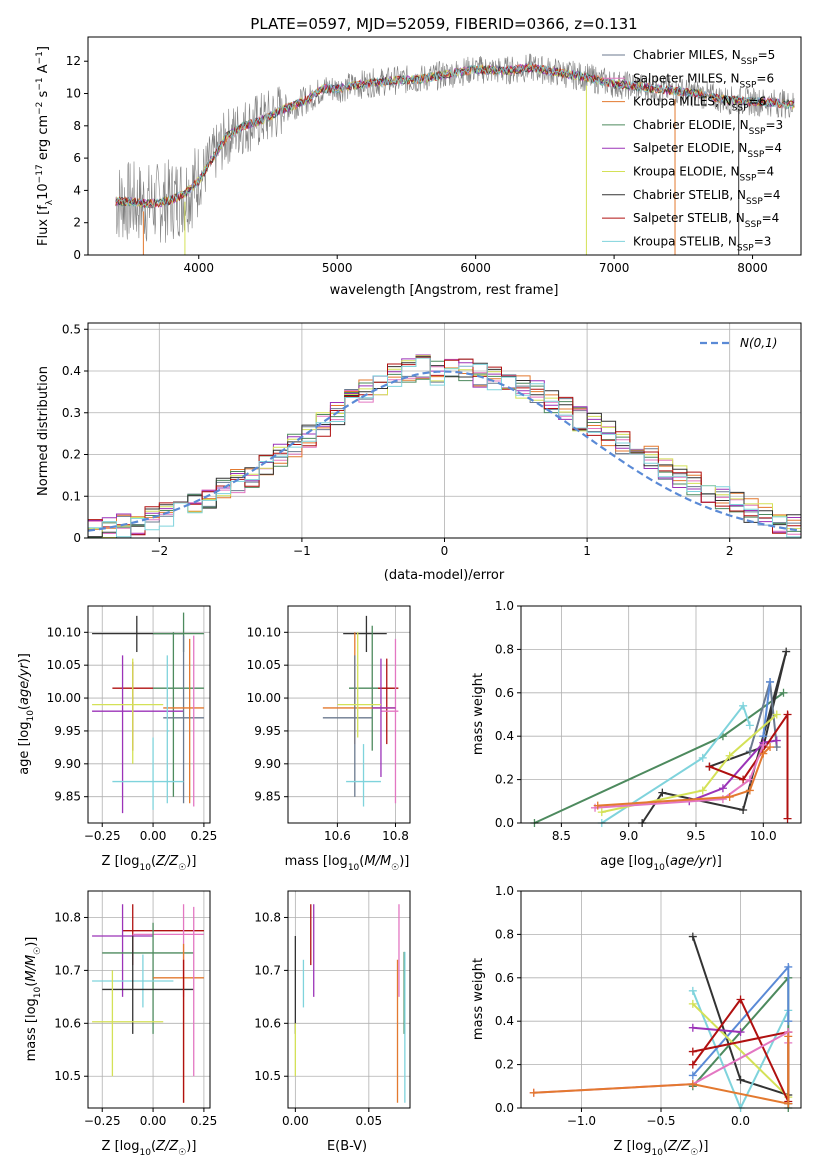 This screenshot has width=819, height=1170. I want to click on spectrum-xtick-label: 4000, so click(198, 268).